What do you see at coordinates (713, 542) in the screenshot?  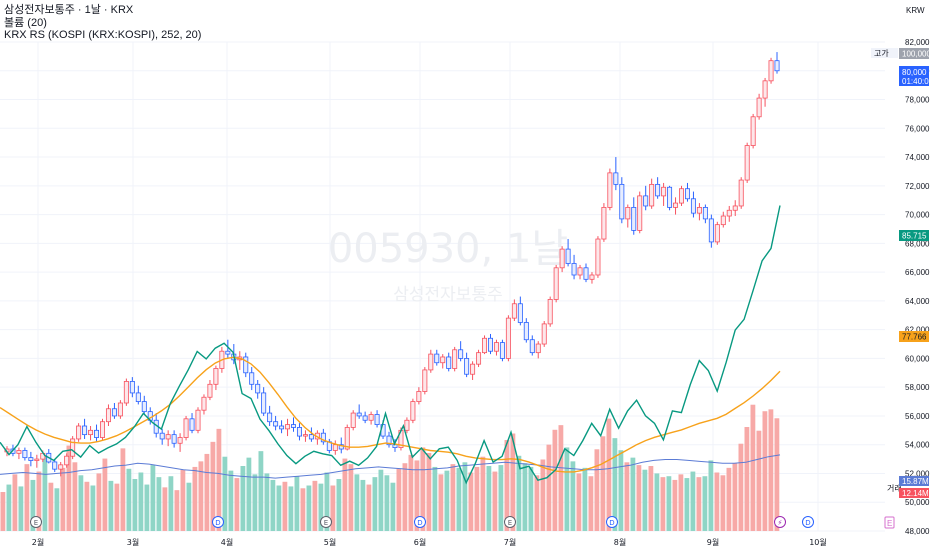 I see `time-tick-label: 9월` at bounding box center [713, 542].